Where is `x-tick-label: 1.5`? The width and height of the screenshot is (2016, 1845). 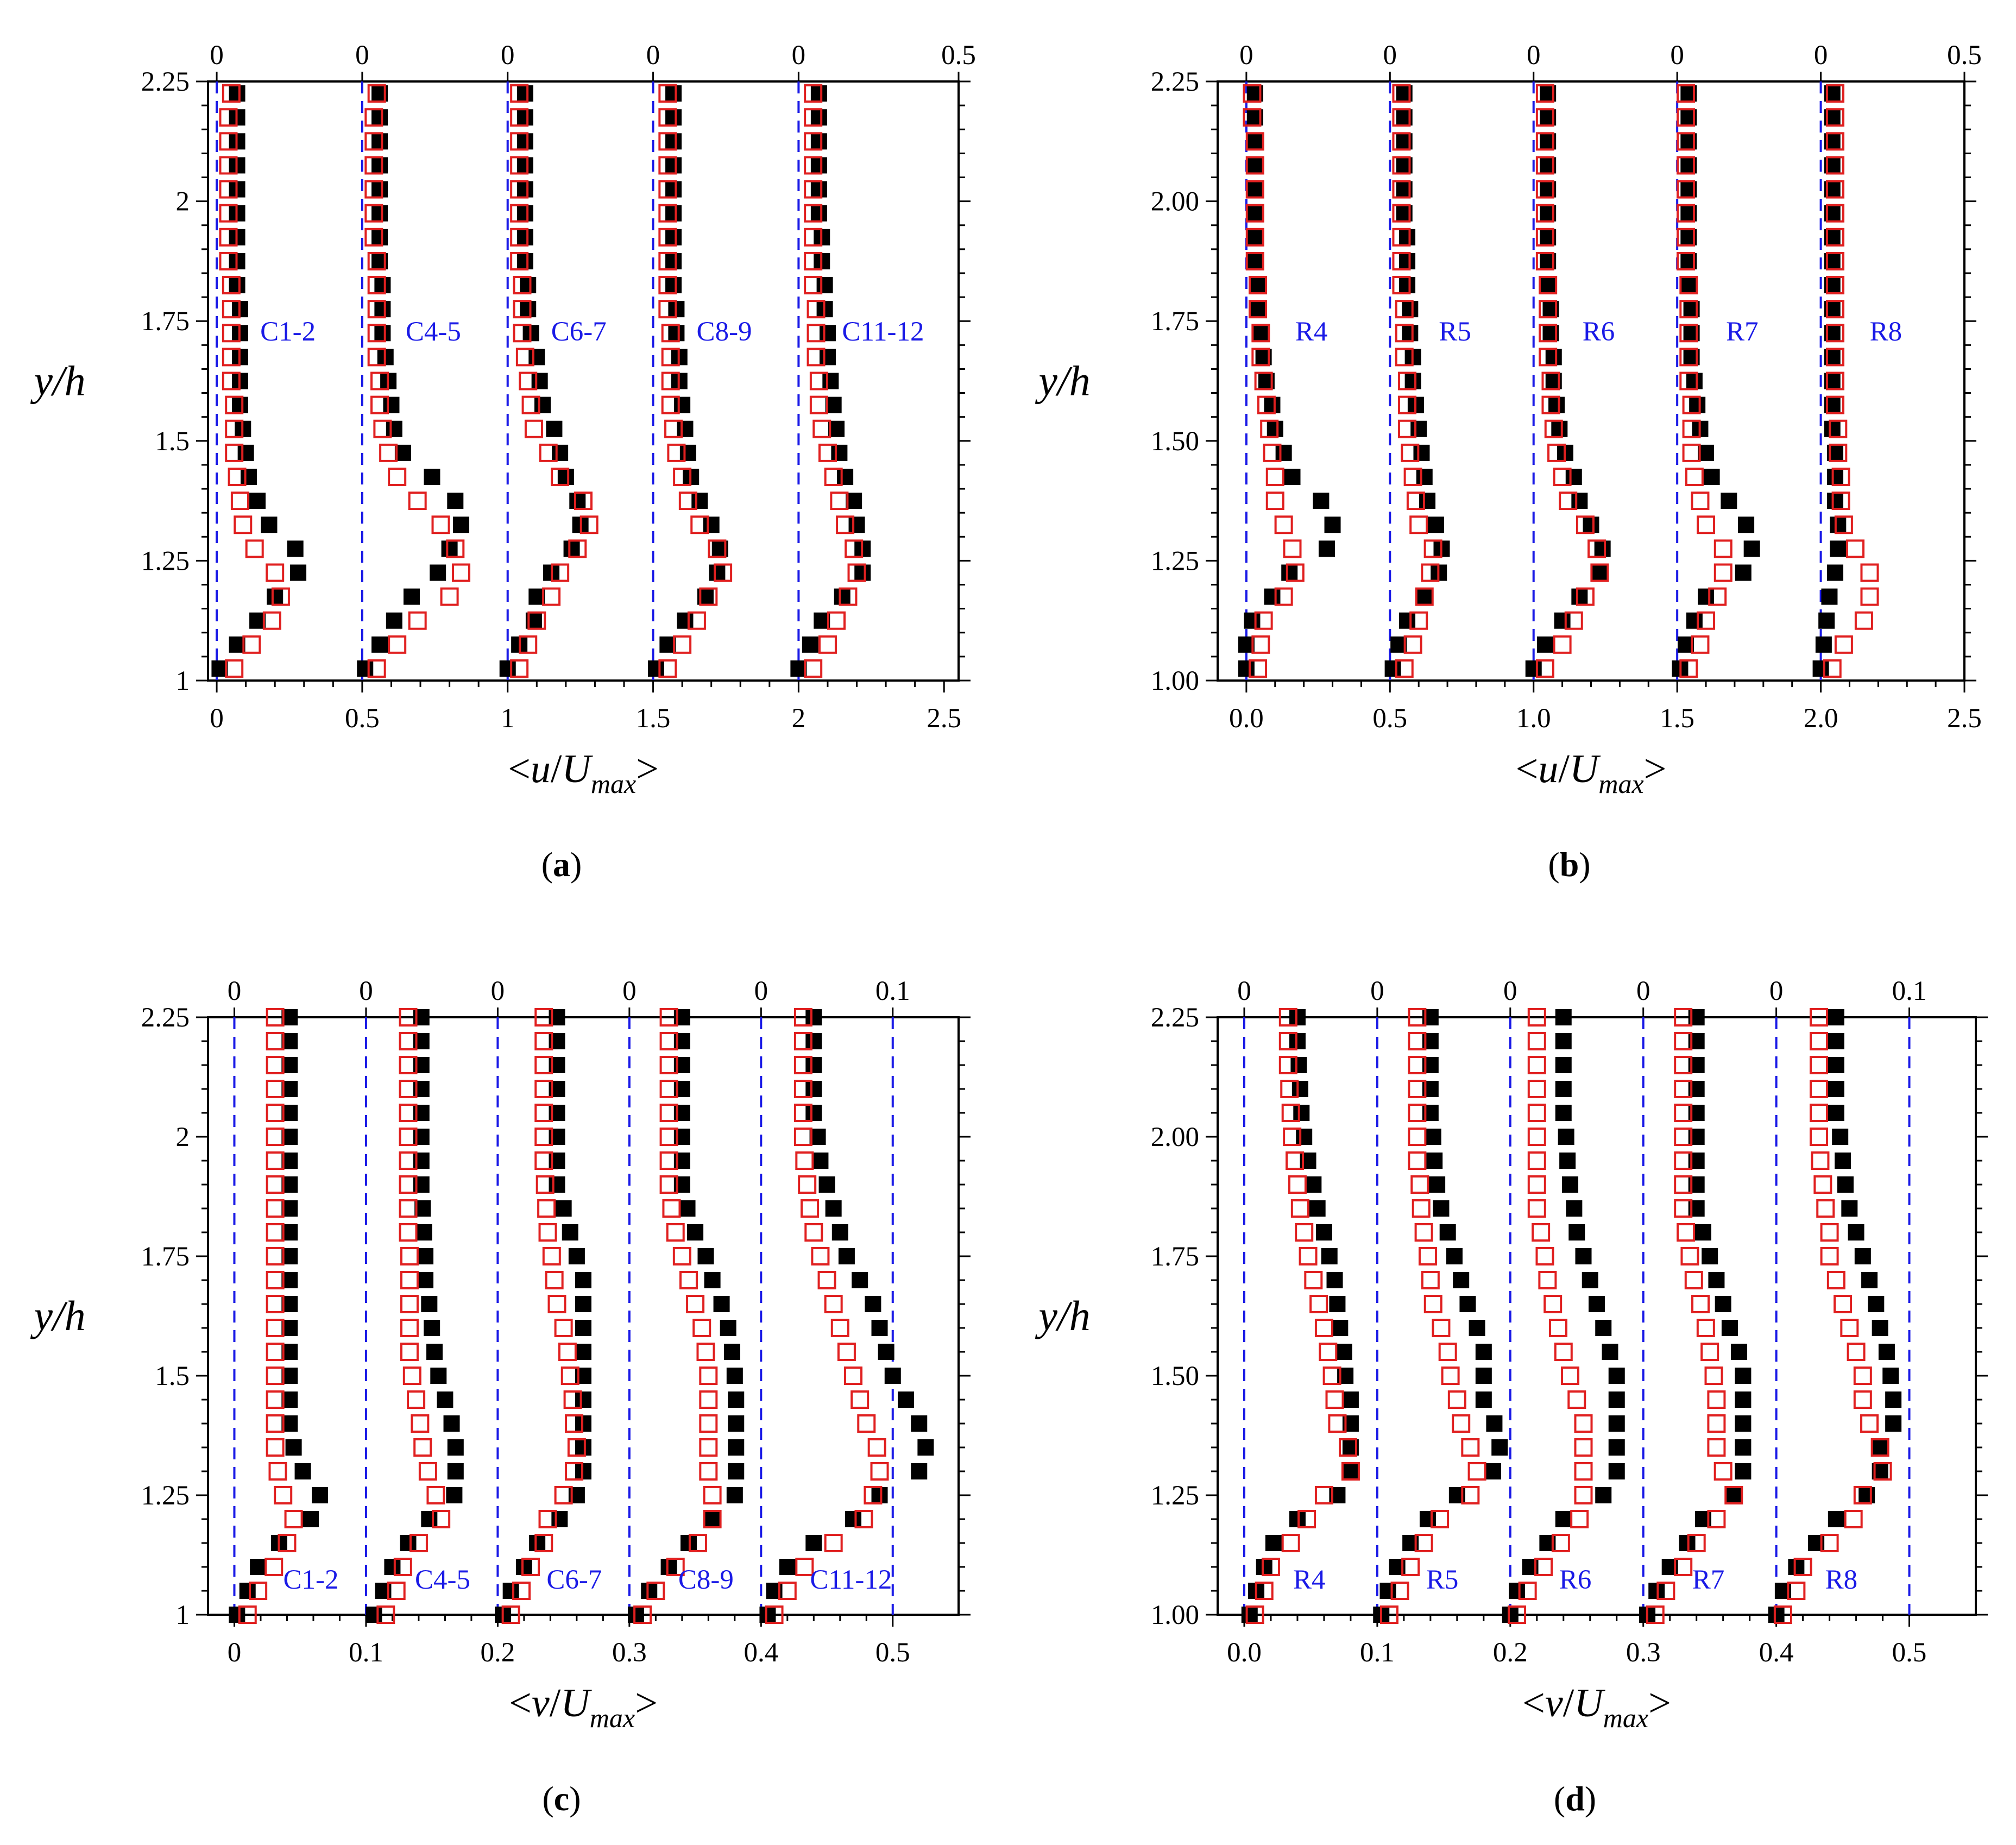 x-tick-label: 1.5 is located at coordinates (1677, 718).